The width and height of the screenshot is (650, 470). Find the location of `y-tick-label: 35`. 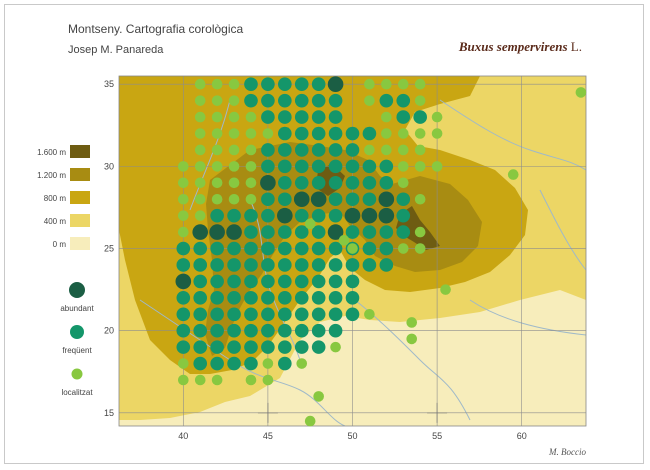

y-tick-label: 35 is located at coordinates (109, 84).